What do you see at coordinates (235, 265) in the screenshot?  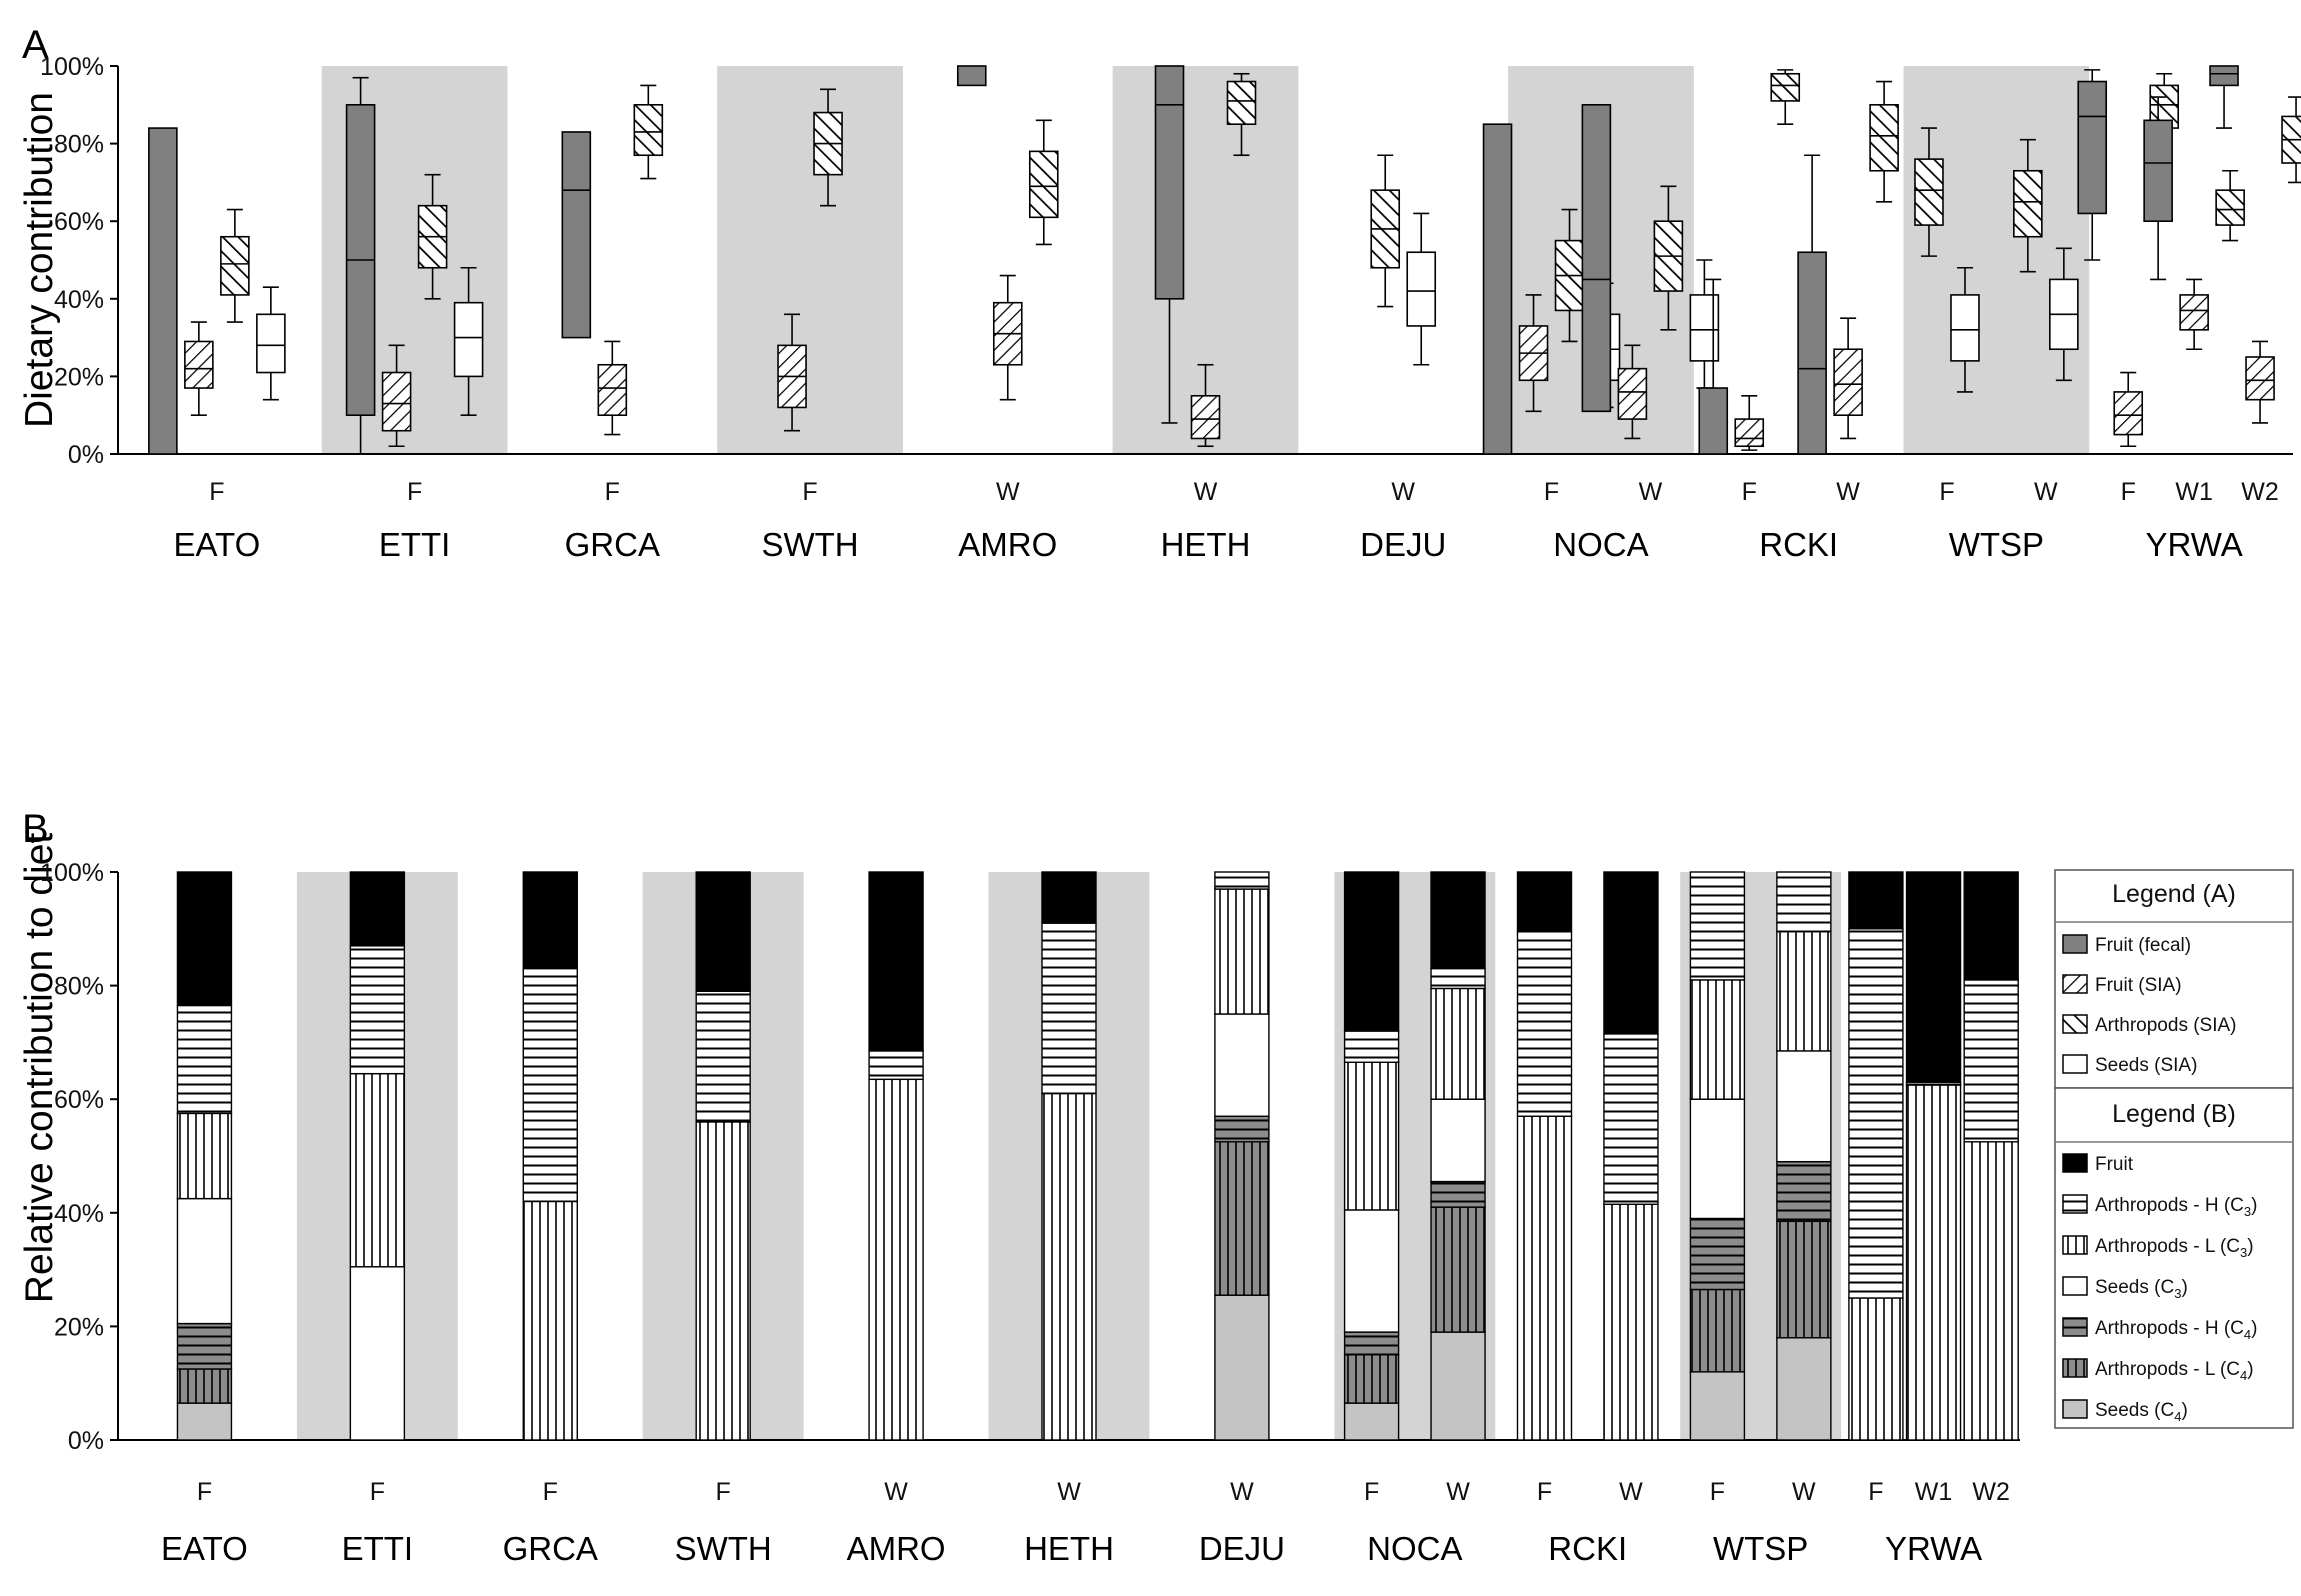 I see `box-eato-f-arth-sia` at bounding box center [235, 265].